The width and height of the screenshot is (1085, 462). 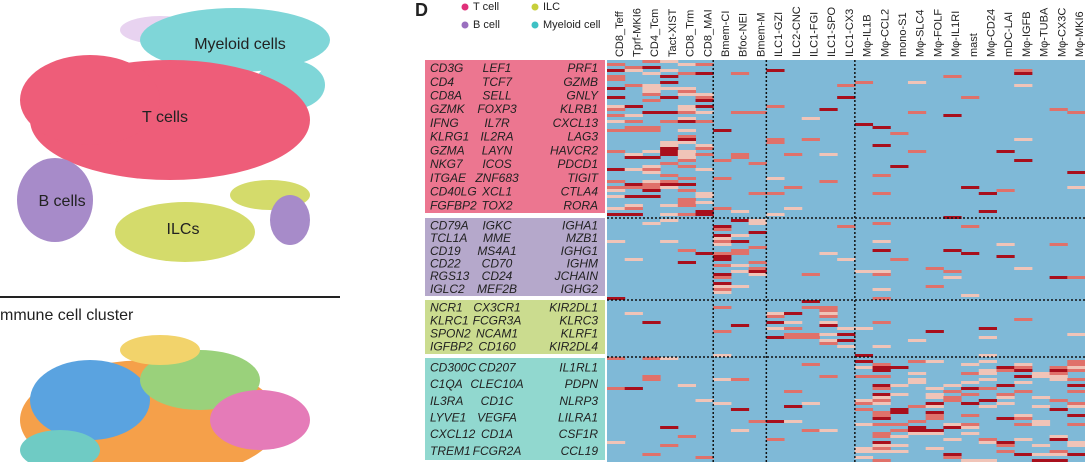 What do you see at coordinates (1009, 34) in the screenshot?
I see `column-label: mDC-LAI` at bounding box center [1009, 34].